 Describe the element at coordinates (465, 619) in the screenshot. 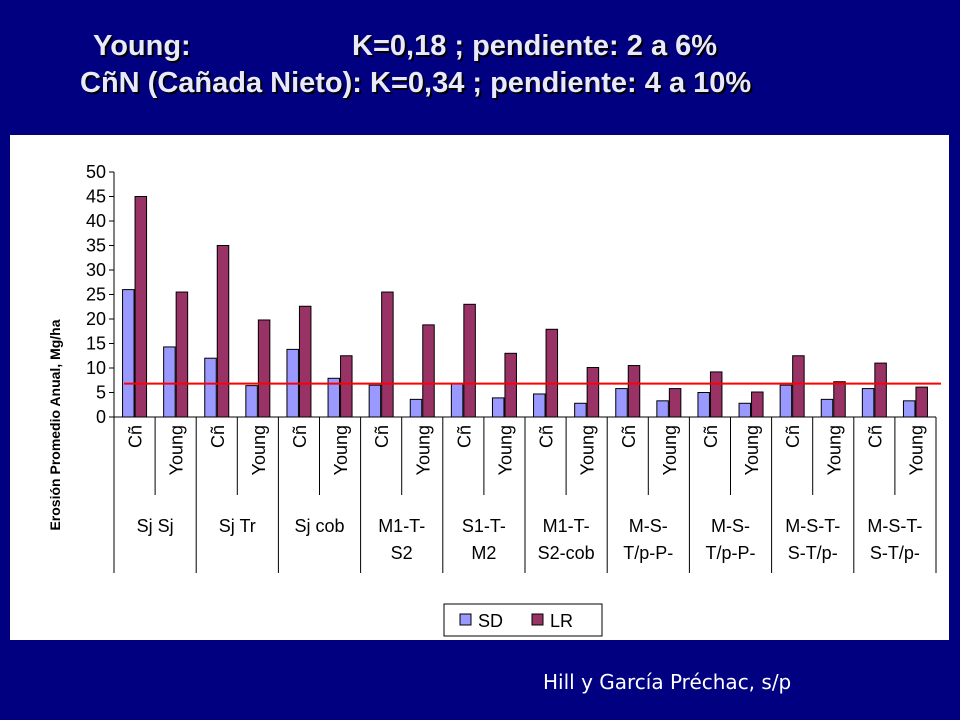

I see `legend-swatch-sd` at that location.